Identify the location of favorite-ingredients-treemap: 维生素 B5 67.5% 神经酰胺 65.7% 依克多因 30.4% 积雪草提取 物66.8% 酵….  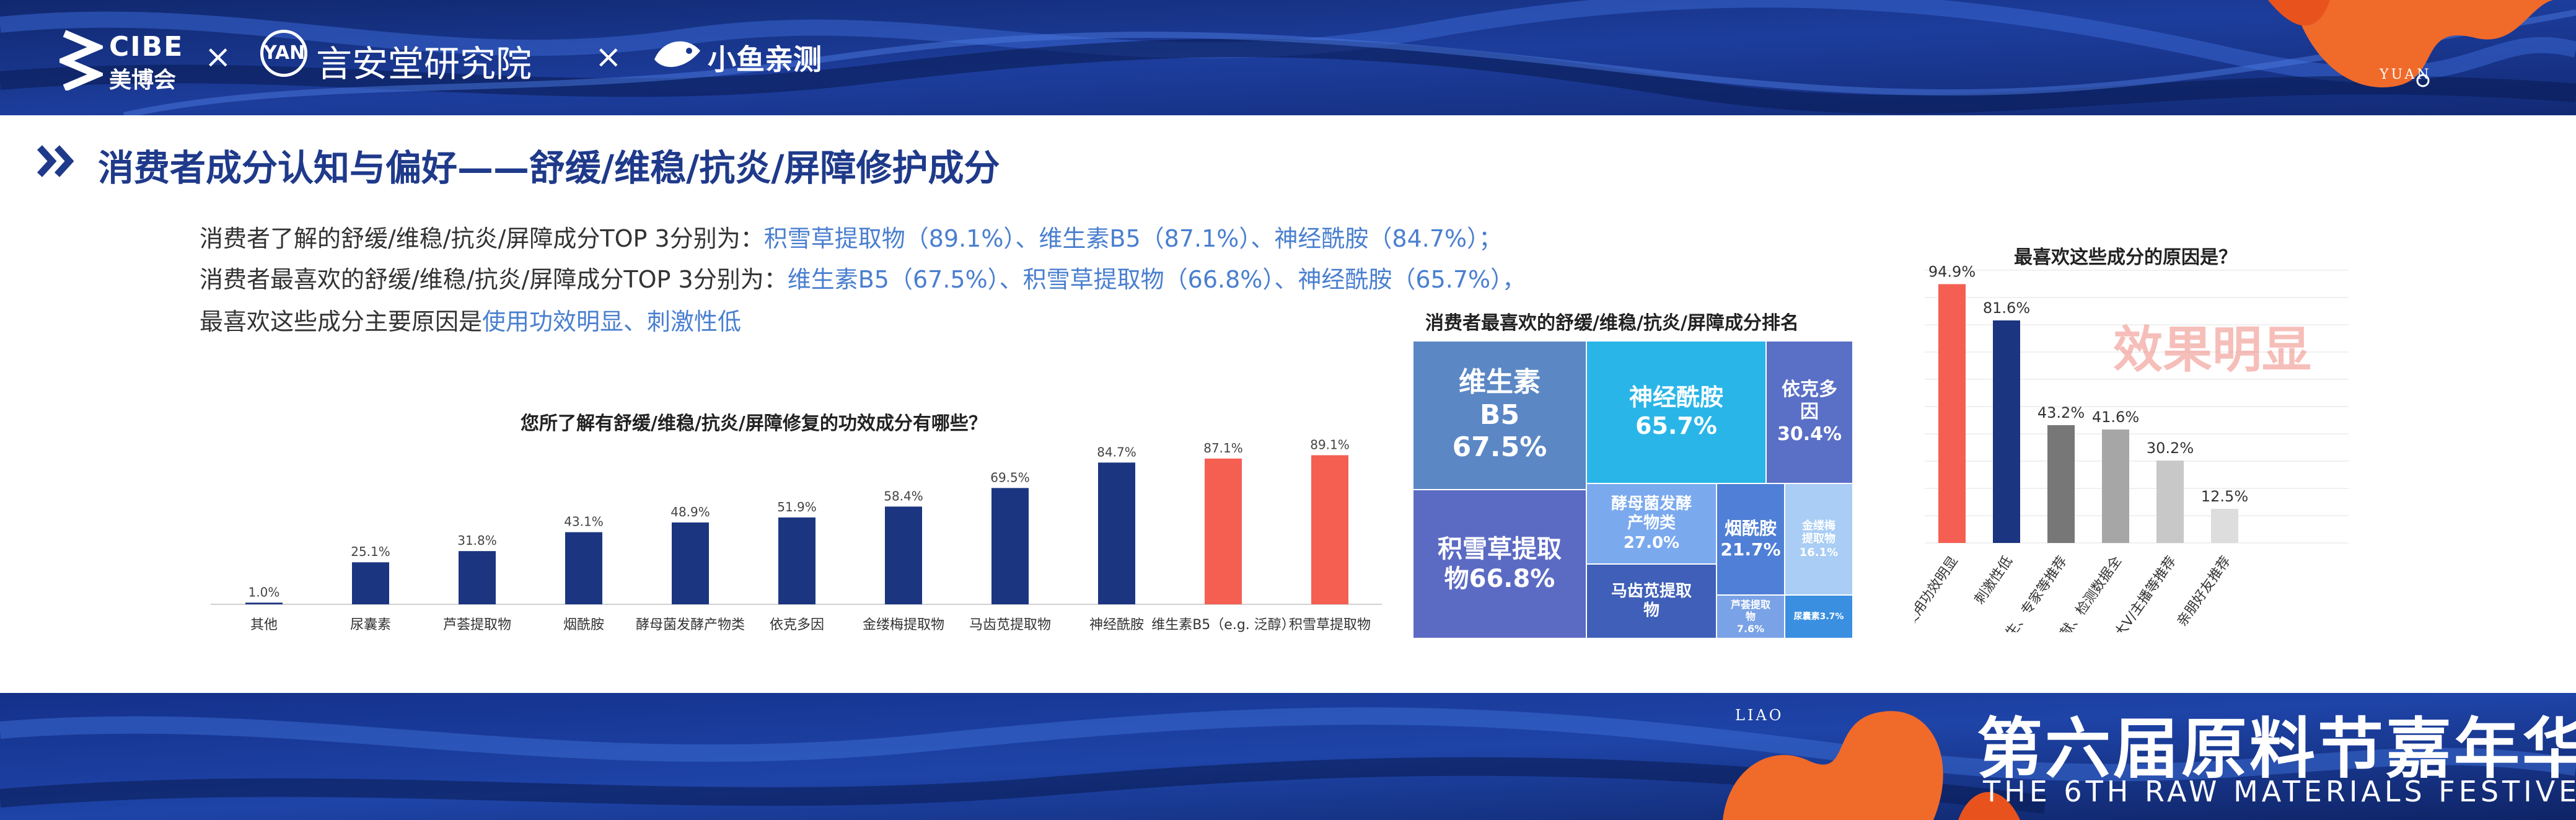
(1633, 493).